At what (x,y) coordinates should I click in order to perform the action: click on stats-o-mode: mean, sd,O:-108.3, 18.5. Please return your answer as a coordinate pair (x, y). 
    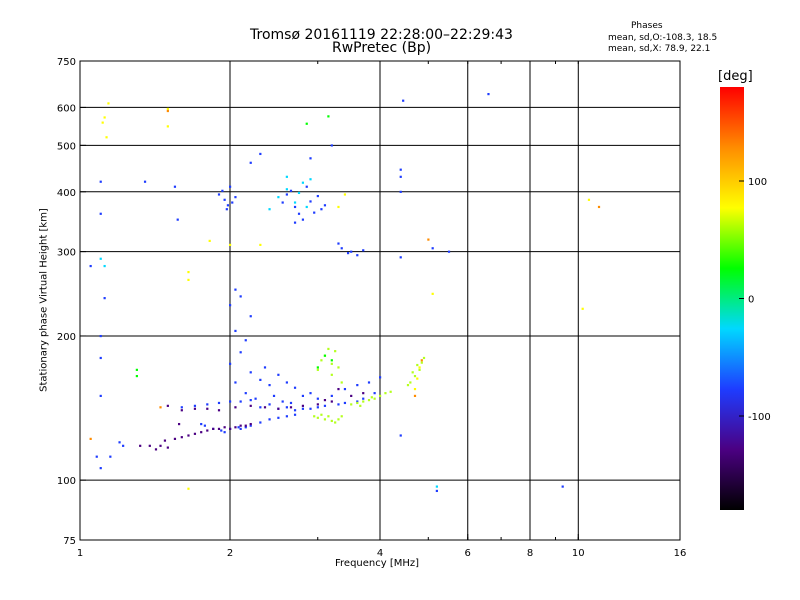
    Looking at the image, I should click on (663, 38).